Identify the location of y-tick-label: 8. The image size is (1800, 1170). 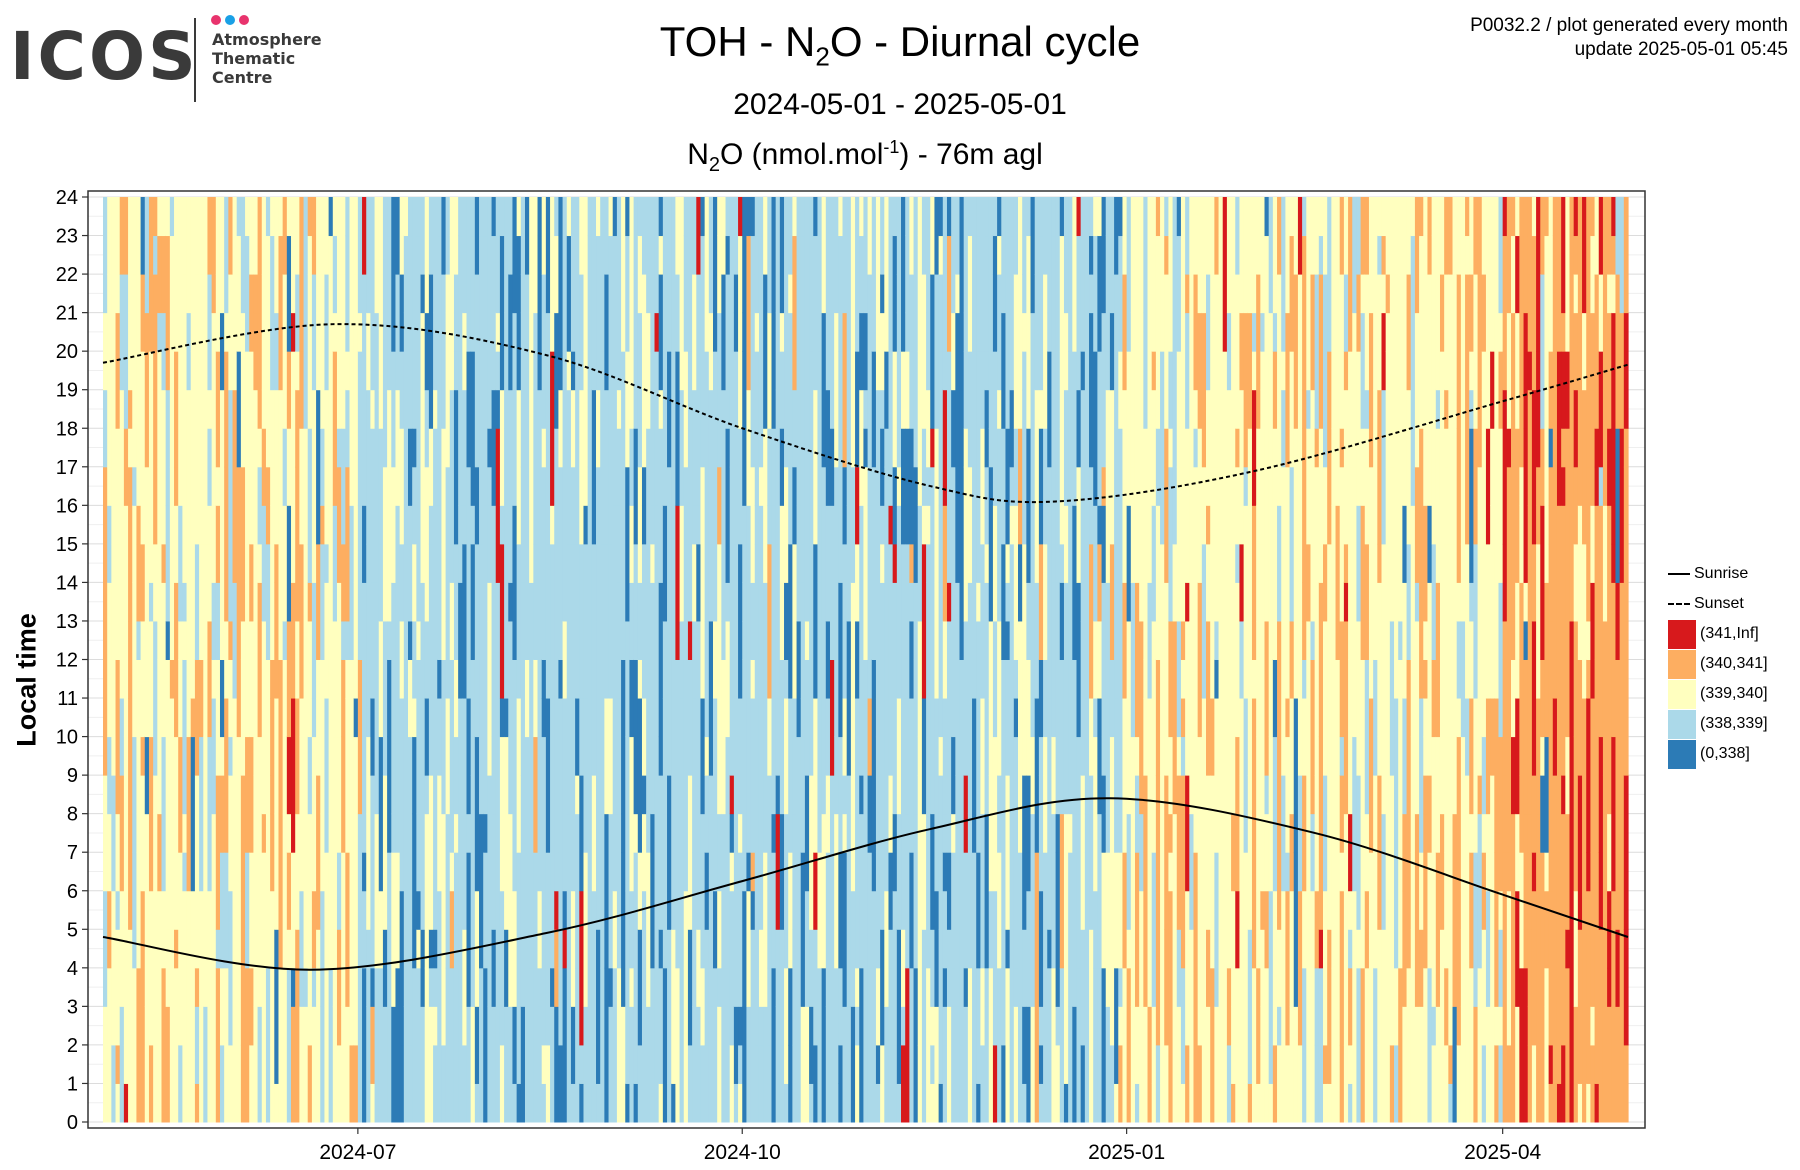
(72, 815).